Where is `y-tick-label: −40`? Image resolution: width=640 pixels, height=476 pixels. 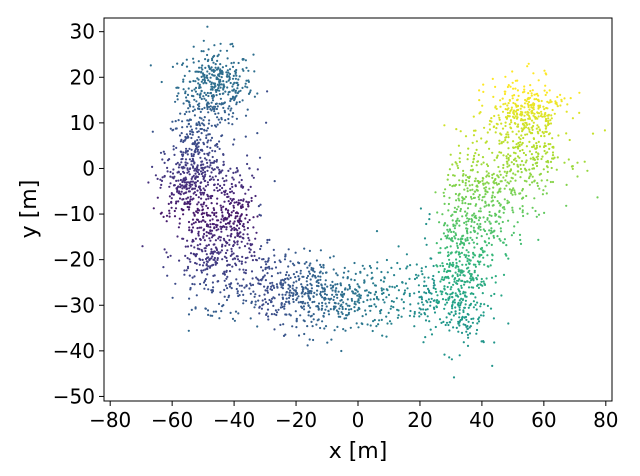
y-tick-label: −40 is located at coordinates (74, 351).